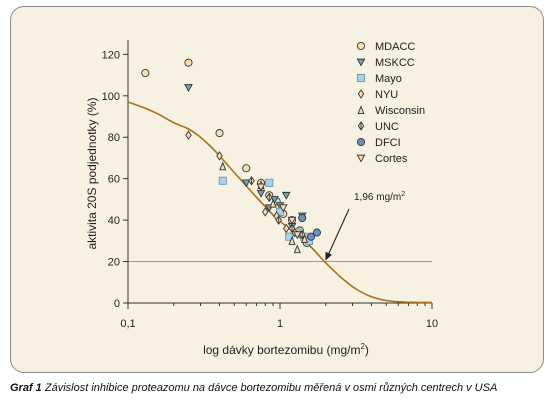  Describe the element at coordinates (388, 143) in the screenshot. I see `legend-label: DFCI` at that location.